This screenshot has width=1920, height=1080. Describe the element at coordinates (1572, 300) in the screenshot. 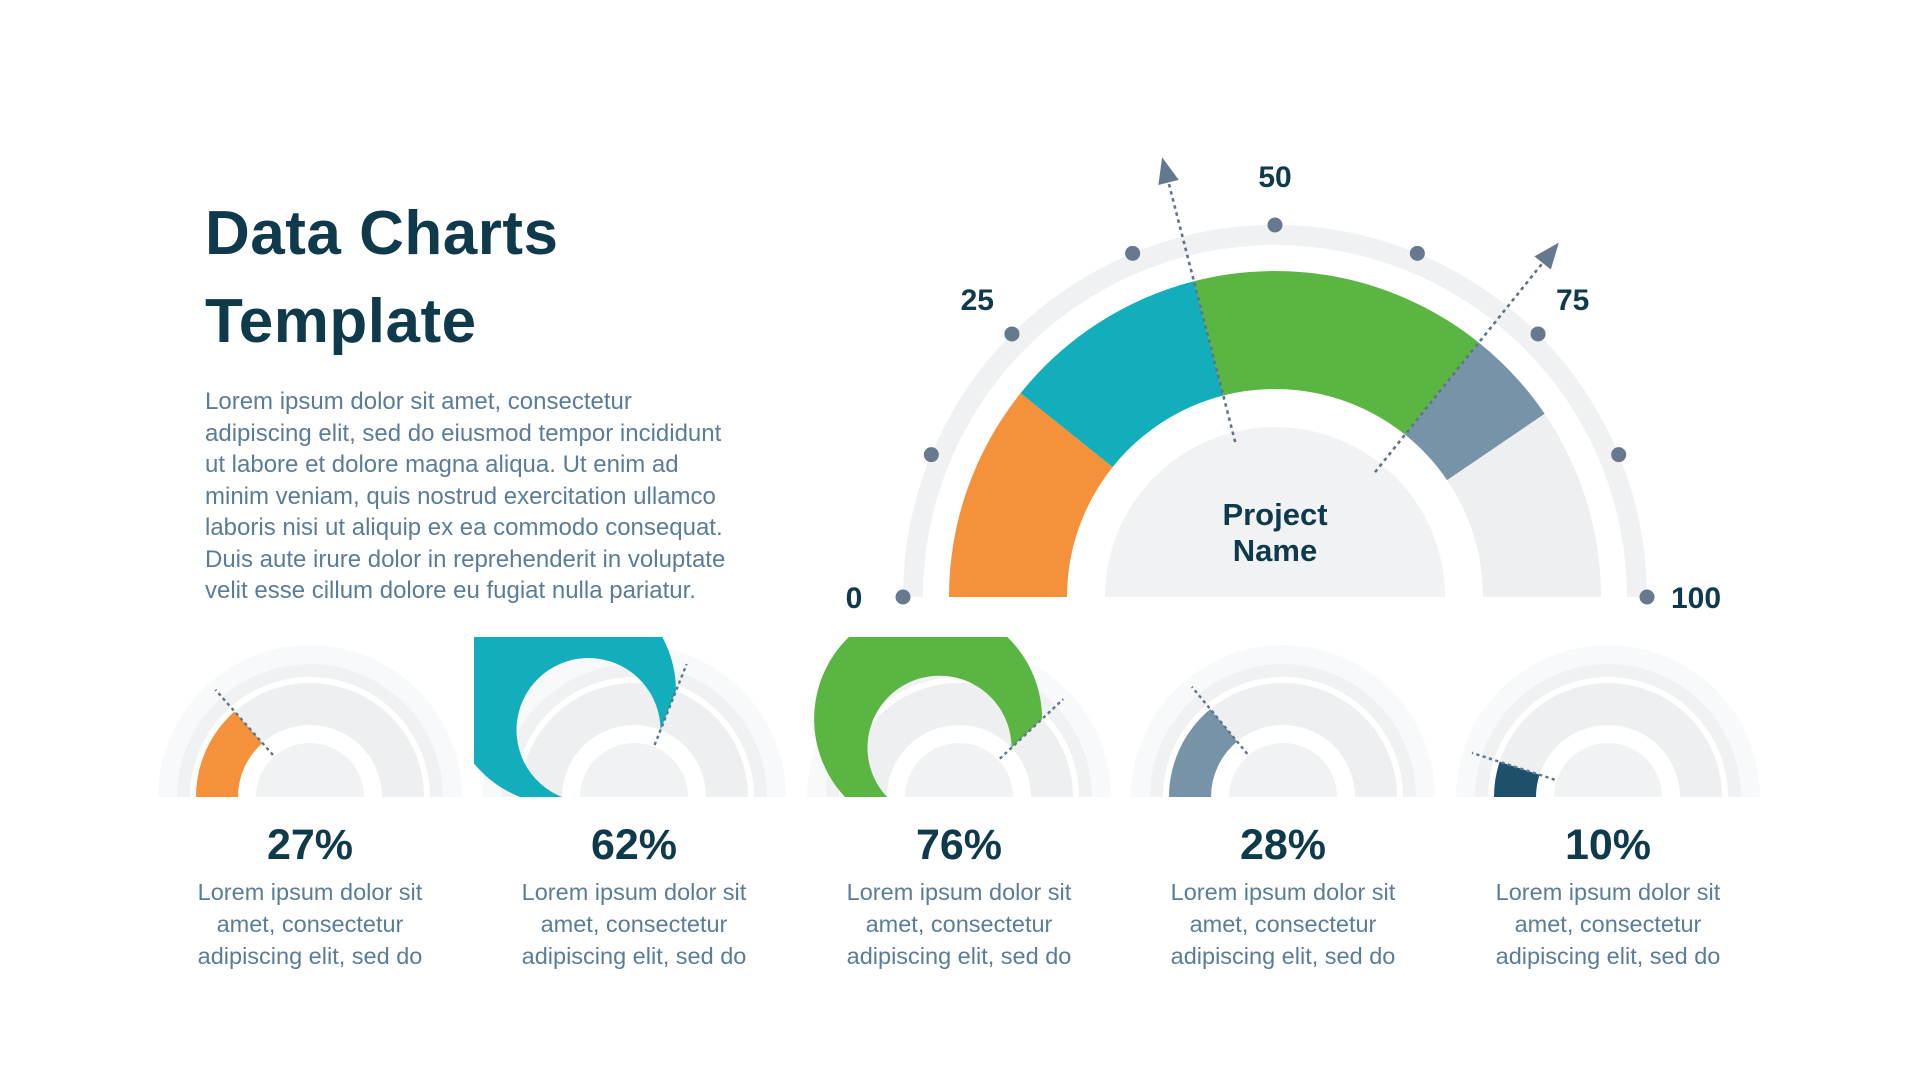

I see `gauge-tick-label: 75` at that location.